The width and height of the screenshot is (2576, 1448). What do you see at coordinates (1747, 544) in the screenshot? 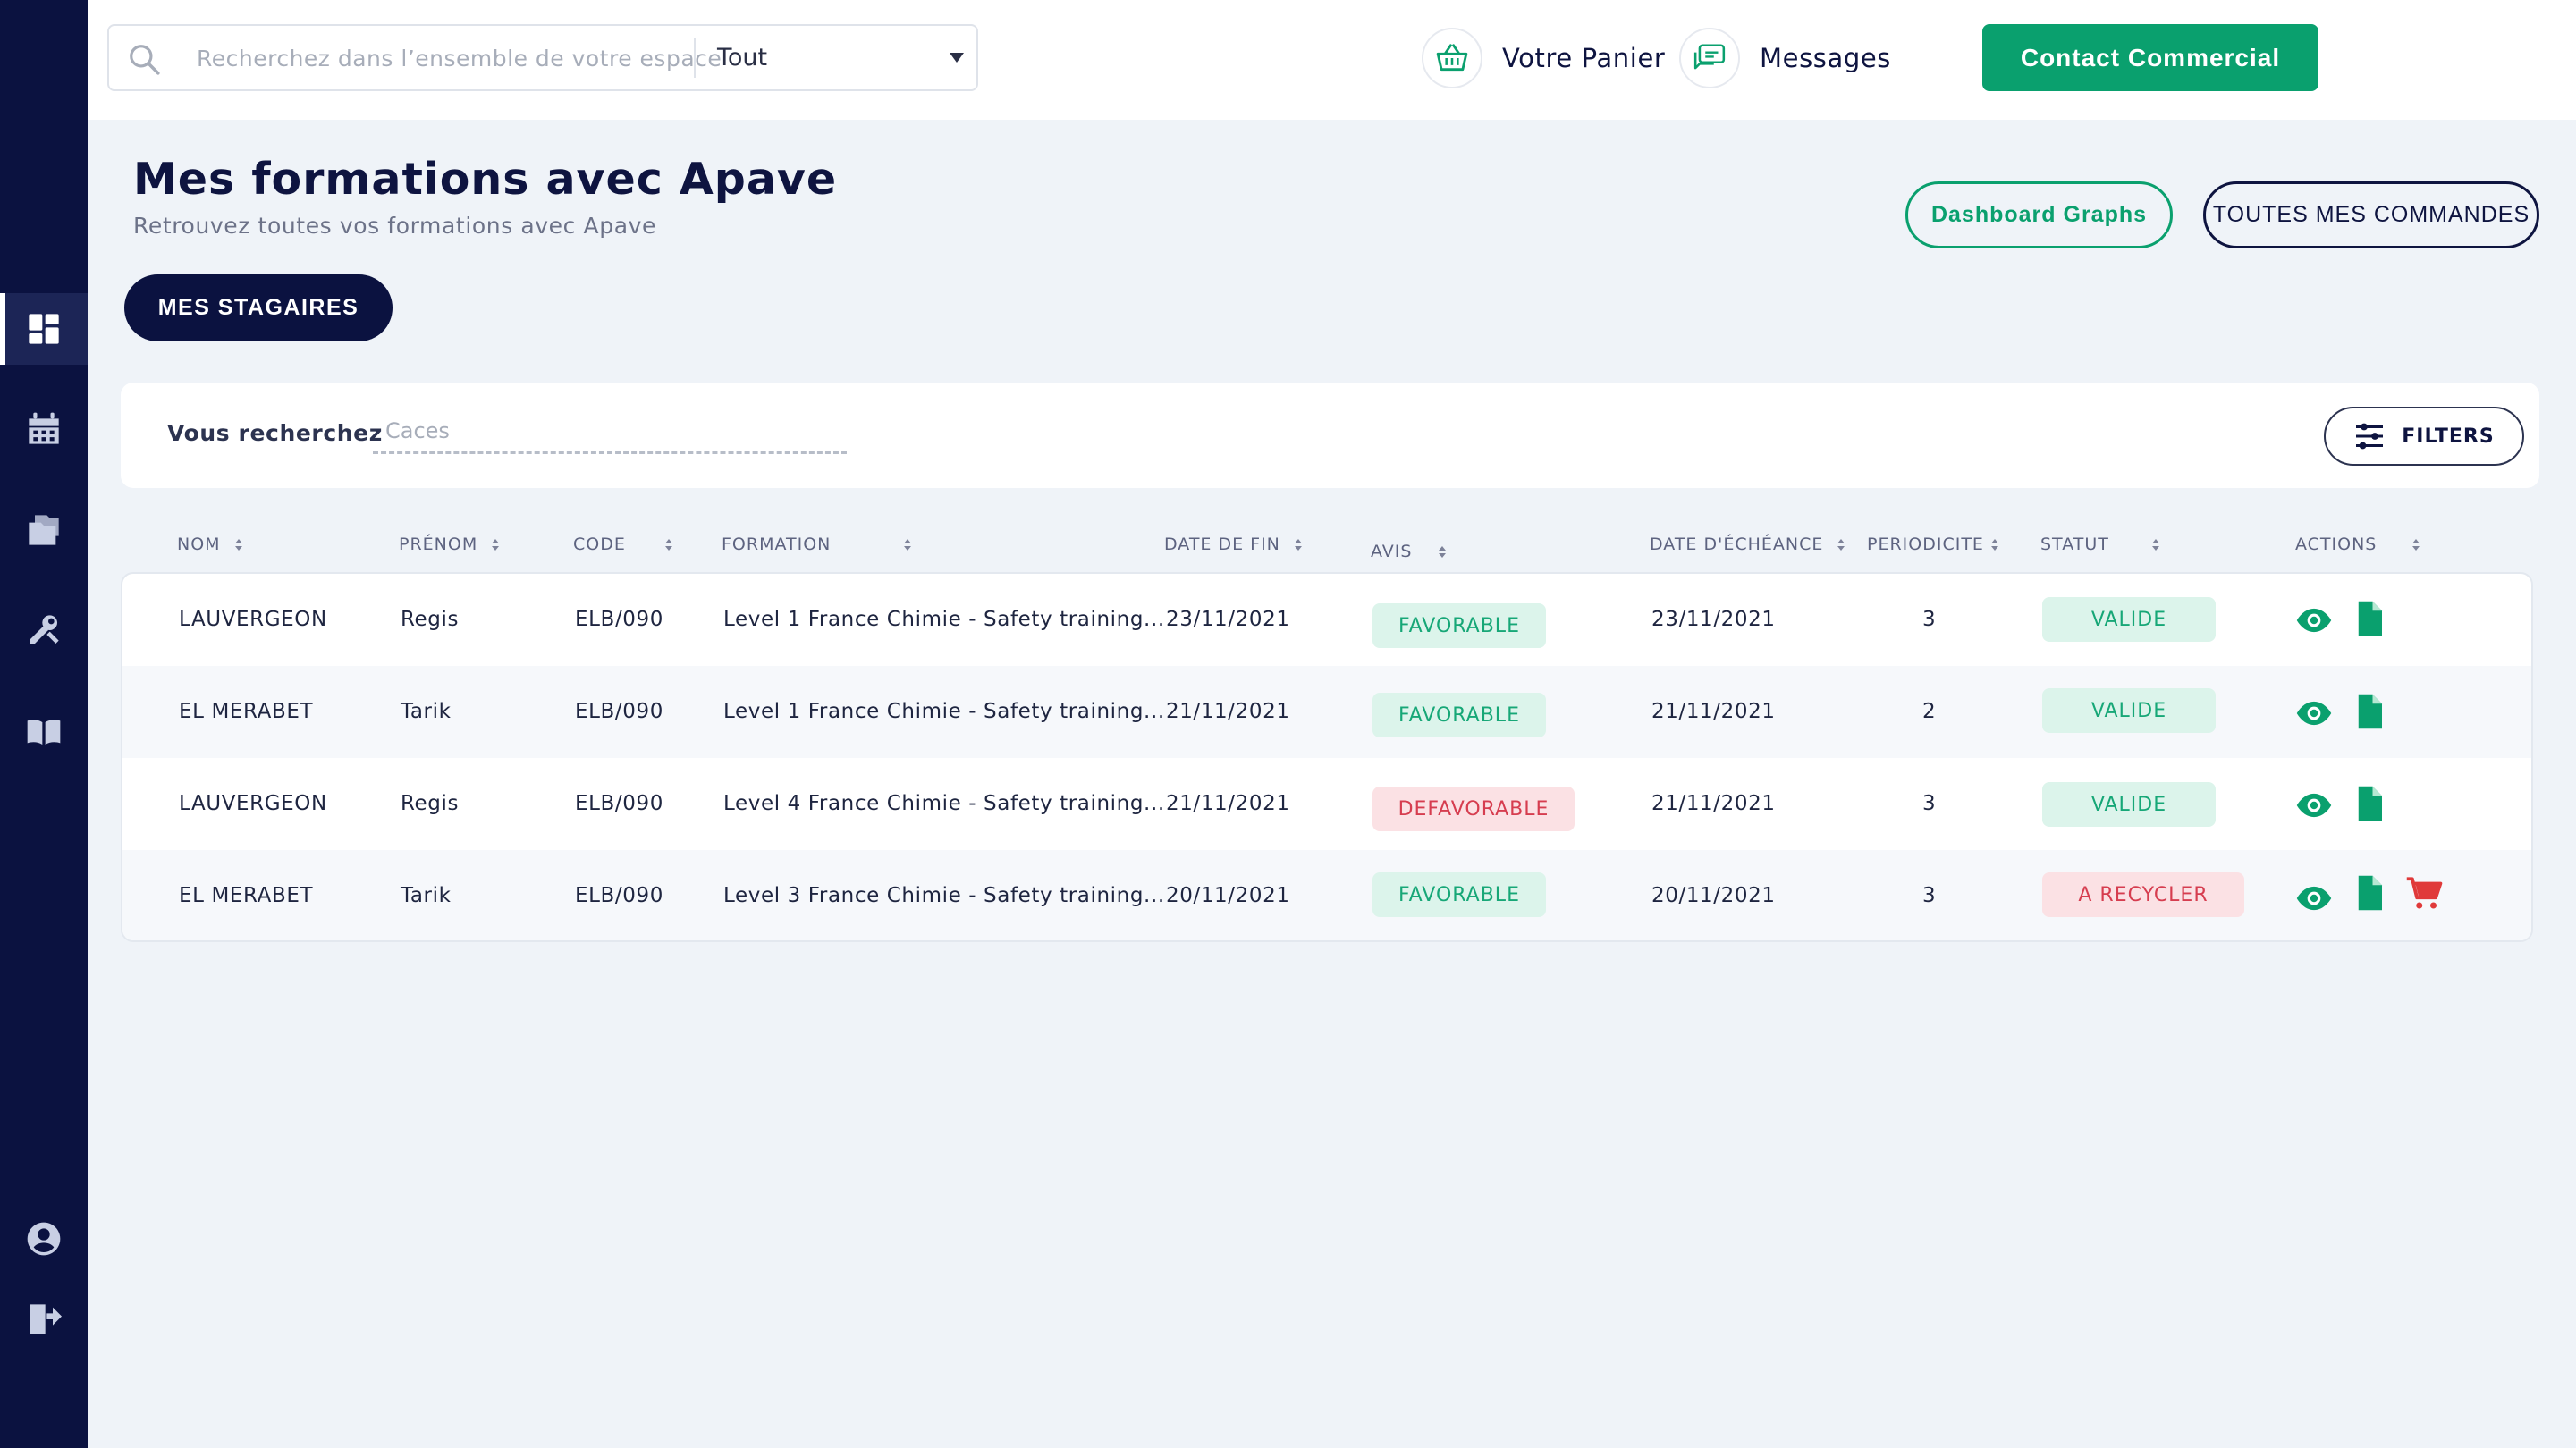
I see `column-header-echeance: DATE D'ÉCHÉANCE` at bounding box center [1747, 544].